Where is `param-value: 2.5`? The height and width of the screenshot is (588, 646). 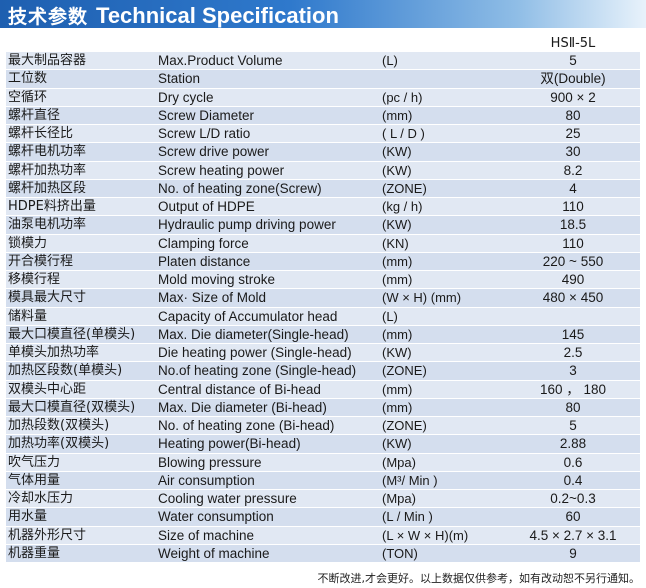
param-value: 2.5 is located at coordinates (573, 352).